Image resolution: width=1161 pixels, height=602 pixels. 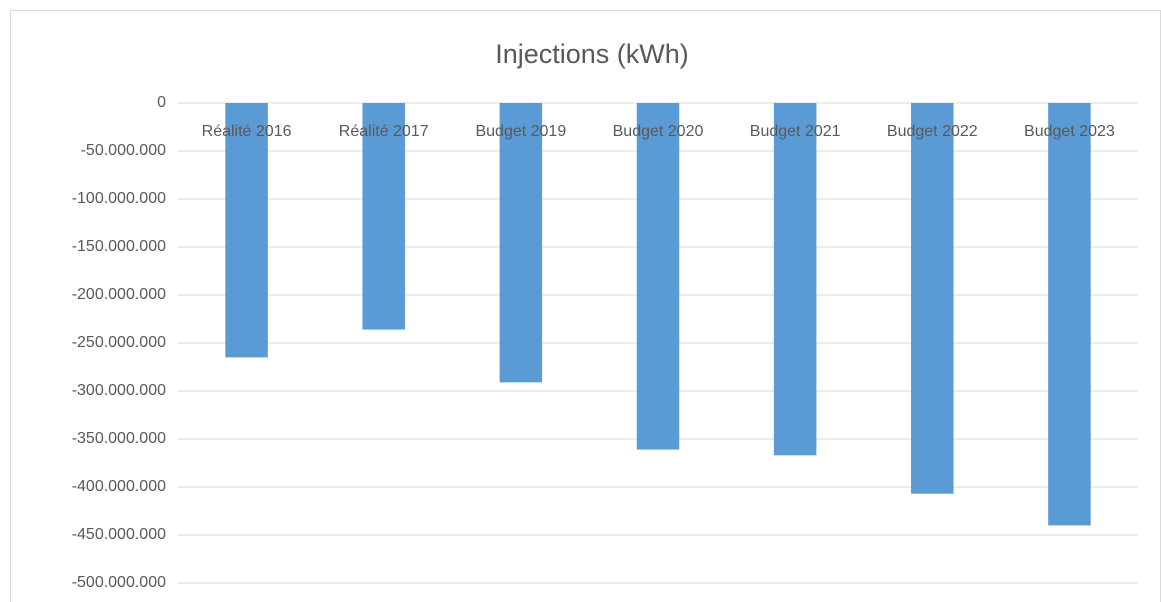 What do you see at coordinates (795, 131) in the screenshot?
I see `x-tick-label: Budget 2021` at bounding box center [795, 131].